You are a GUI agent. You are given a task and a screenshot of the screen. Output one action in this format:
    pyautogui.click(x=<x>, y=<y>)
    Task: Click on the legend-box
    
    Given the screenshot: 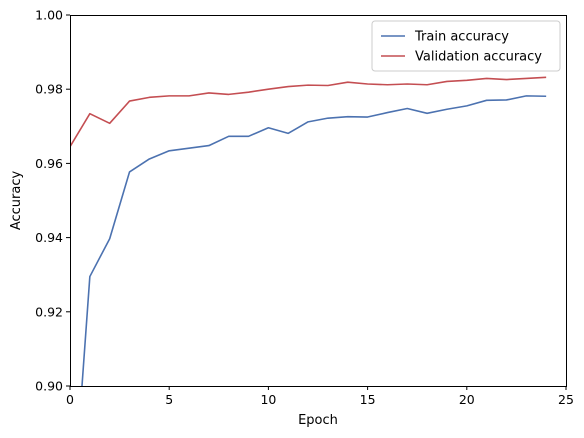 What is the action you would take?
    pyautogui.click(x=466, y=46)
    